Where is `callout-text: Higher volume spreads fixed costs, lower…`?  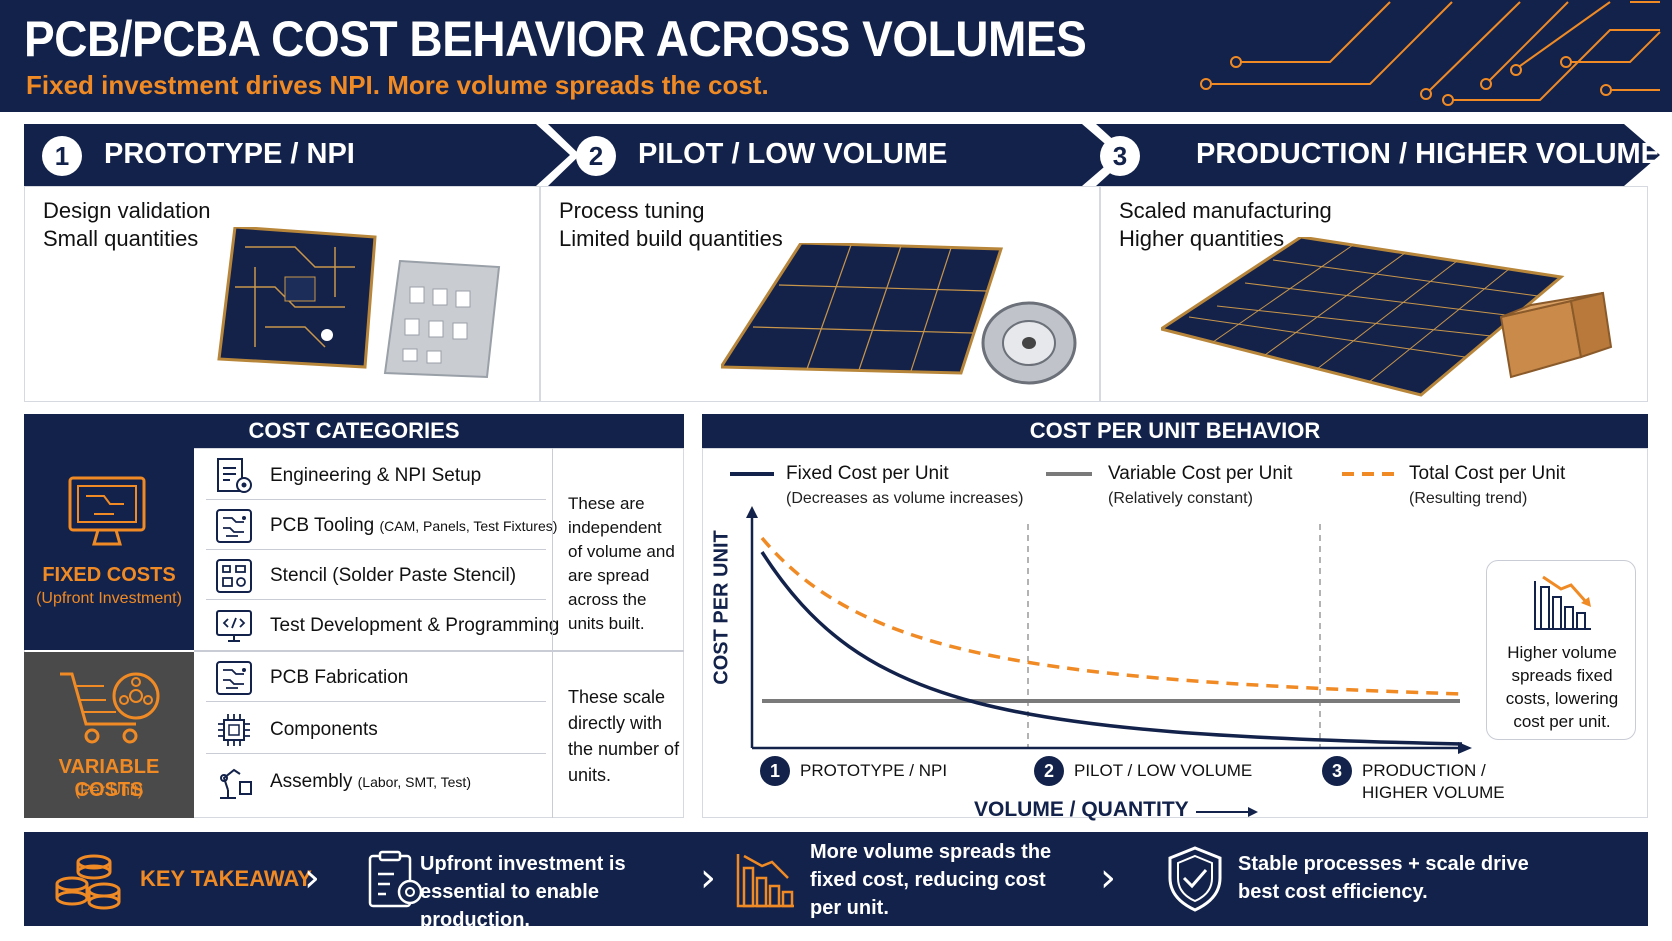 callout-text: Higher volume spreads fixed costs, lower… is located at coordinates (1562, 687).